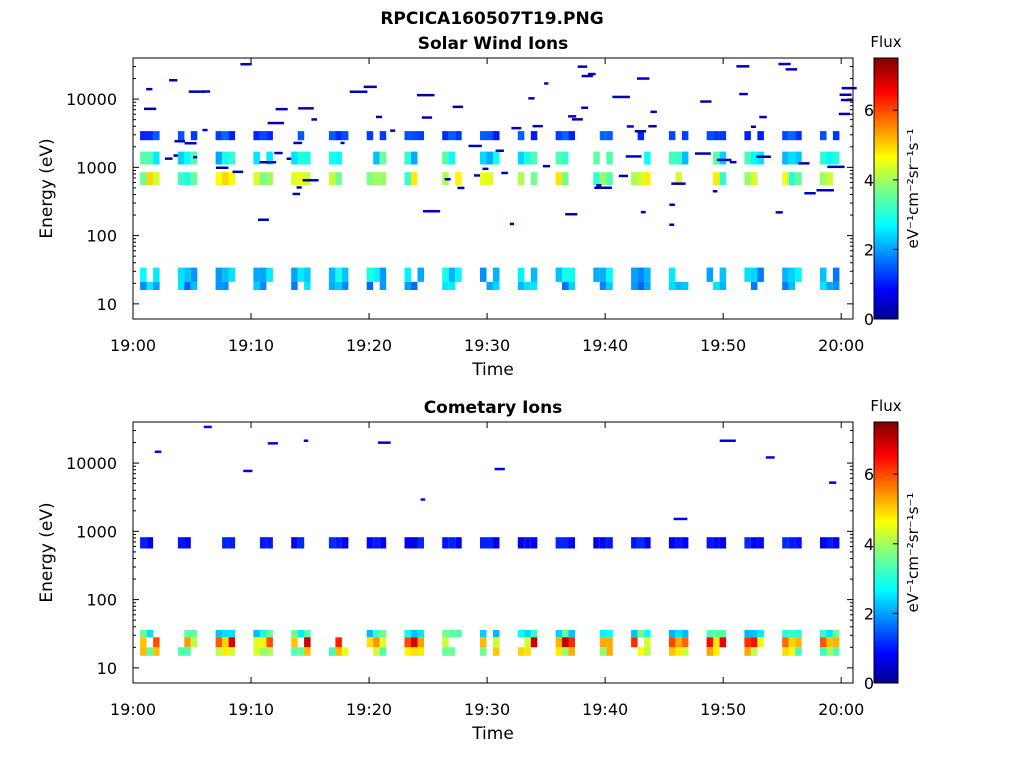  I want to click on colorbar-tick-label: 0, so click(869, 683).